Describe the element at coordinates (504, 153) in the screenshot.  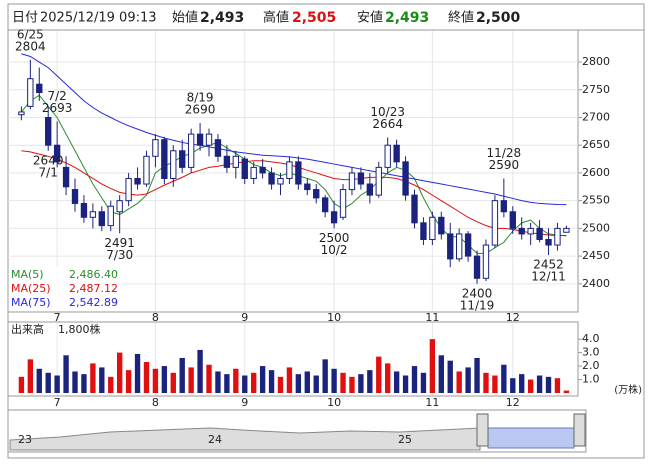
I see `annotation: 11/28` at that location.